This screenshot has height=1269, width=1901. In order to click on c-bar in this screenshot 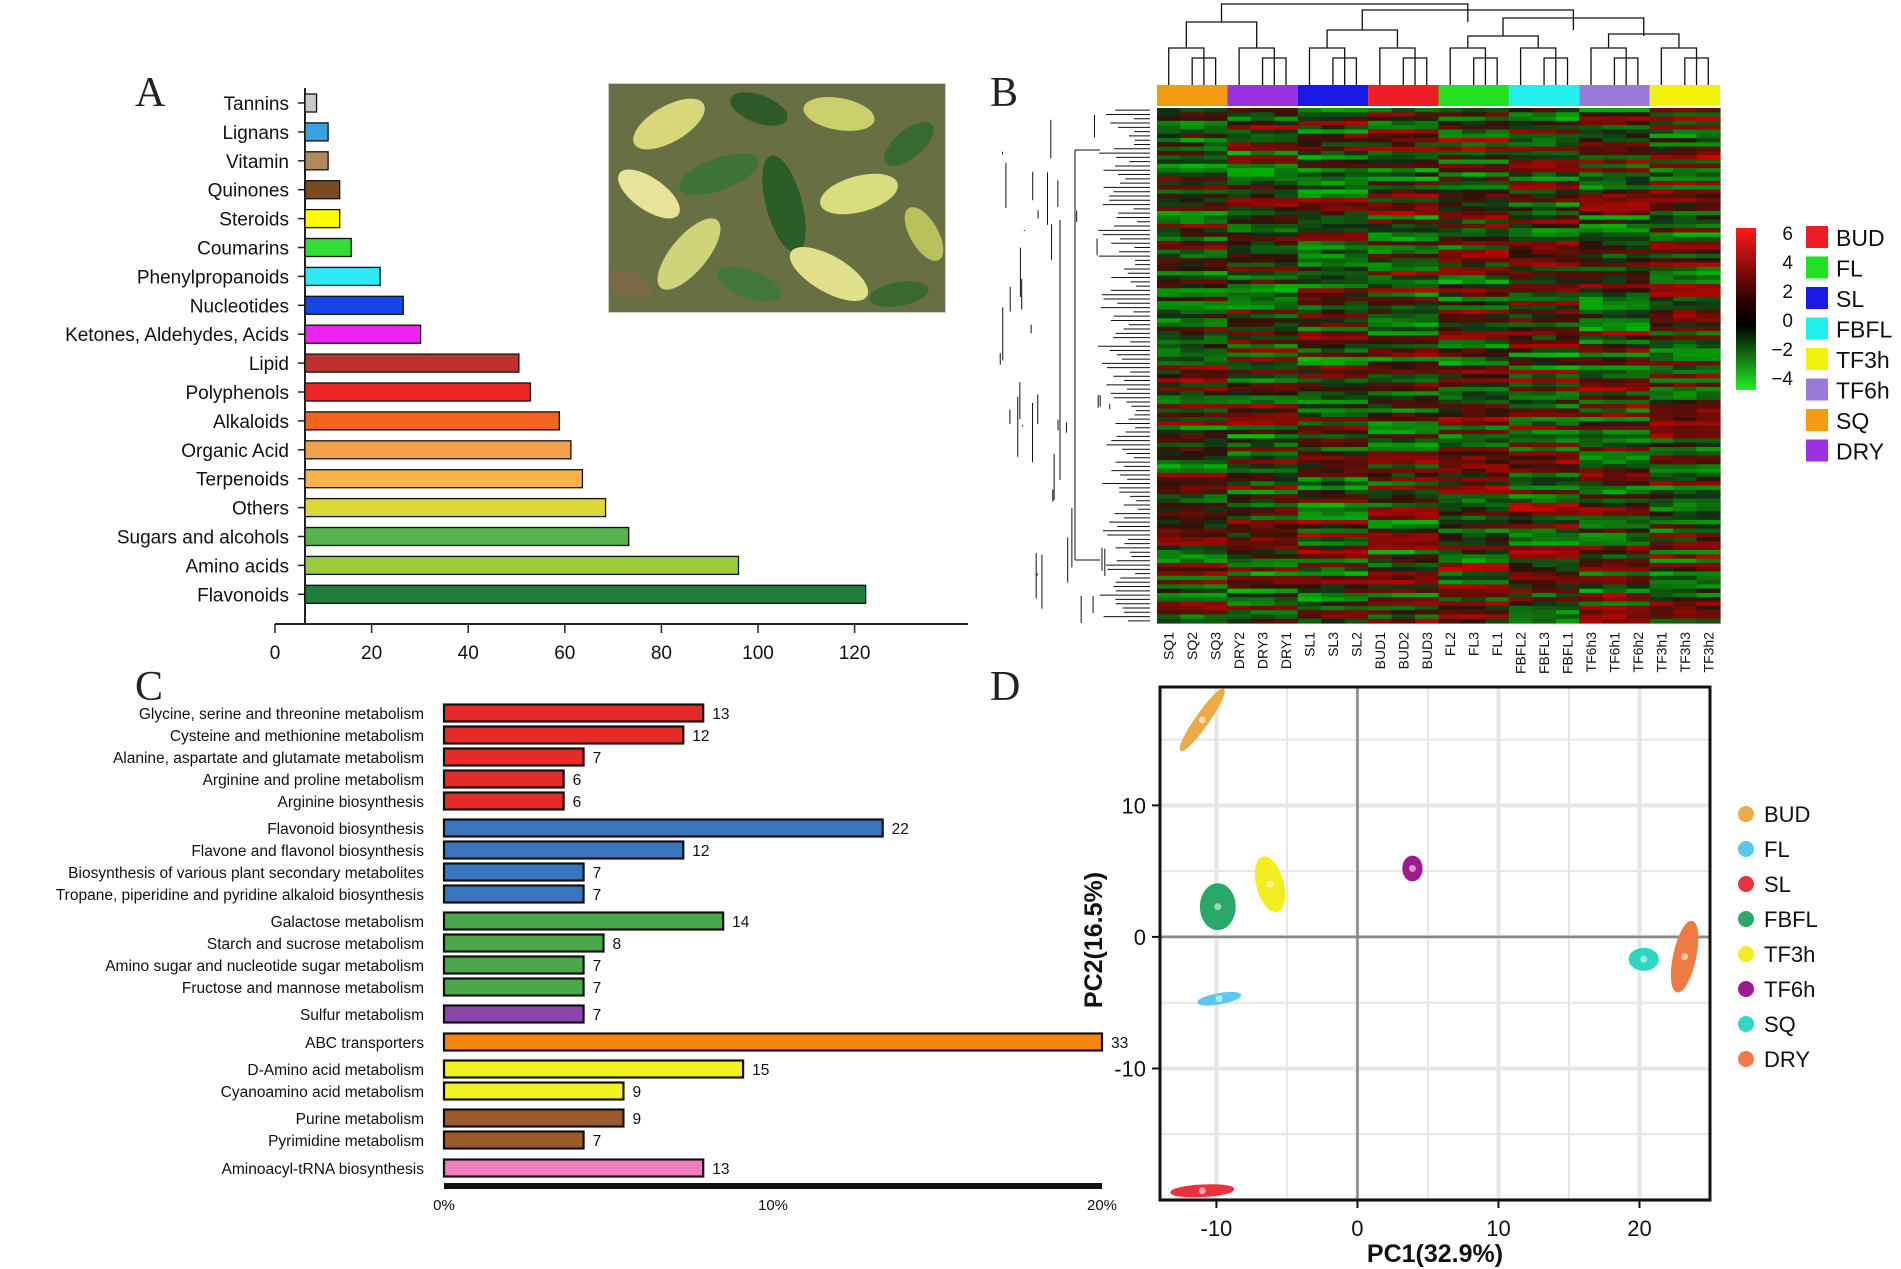, I will do `click(573, 713)`.